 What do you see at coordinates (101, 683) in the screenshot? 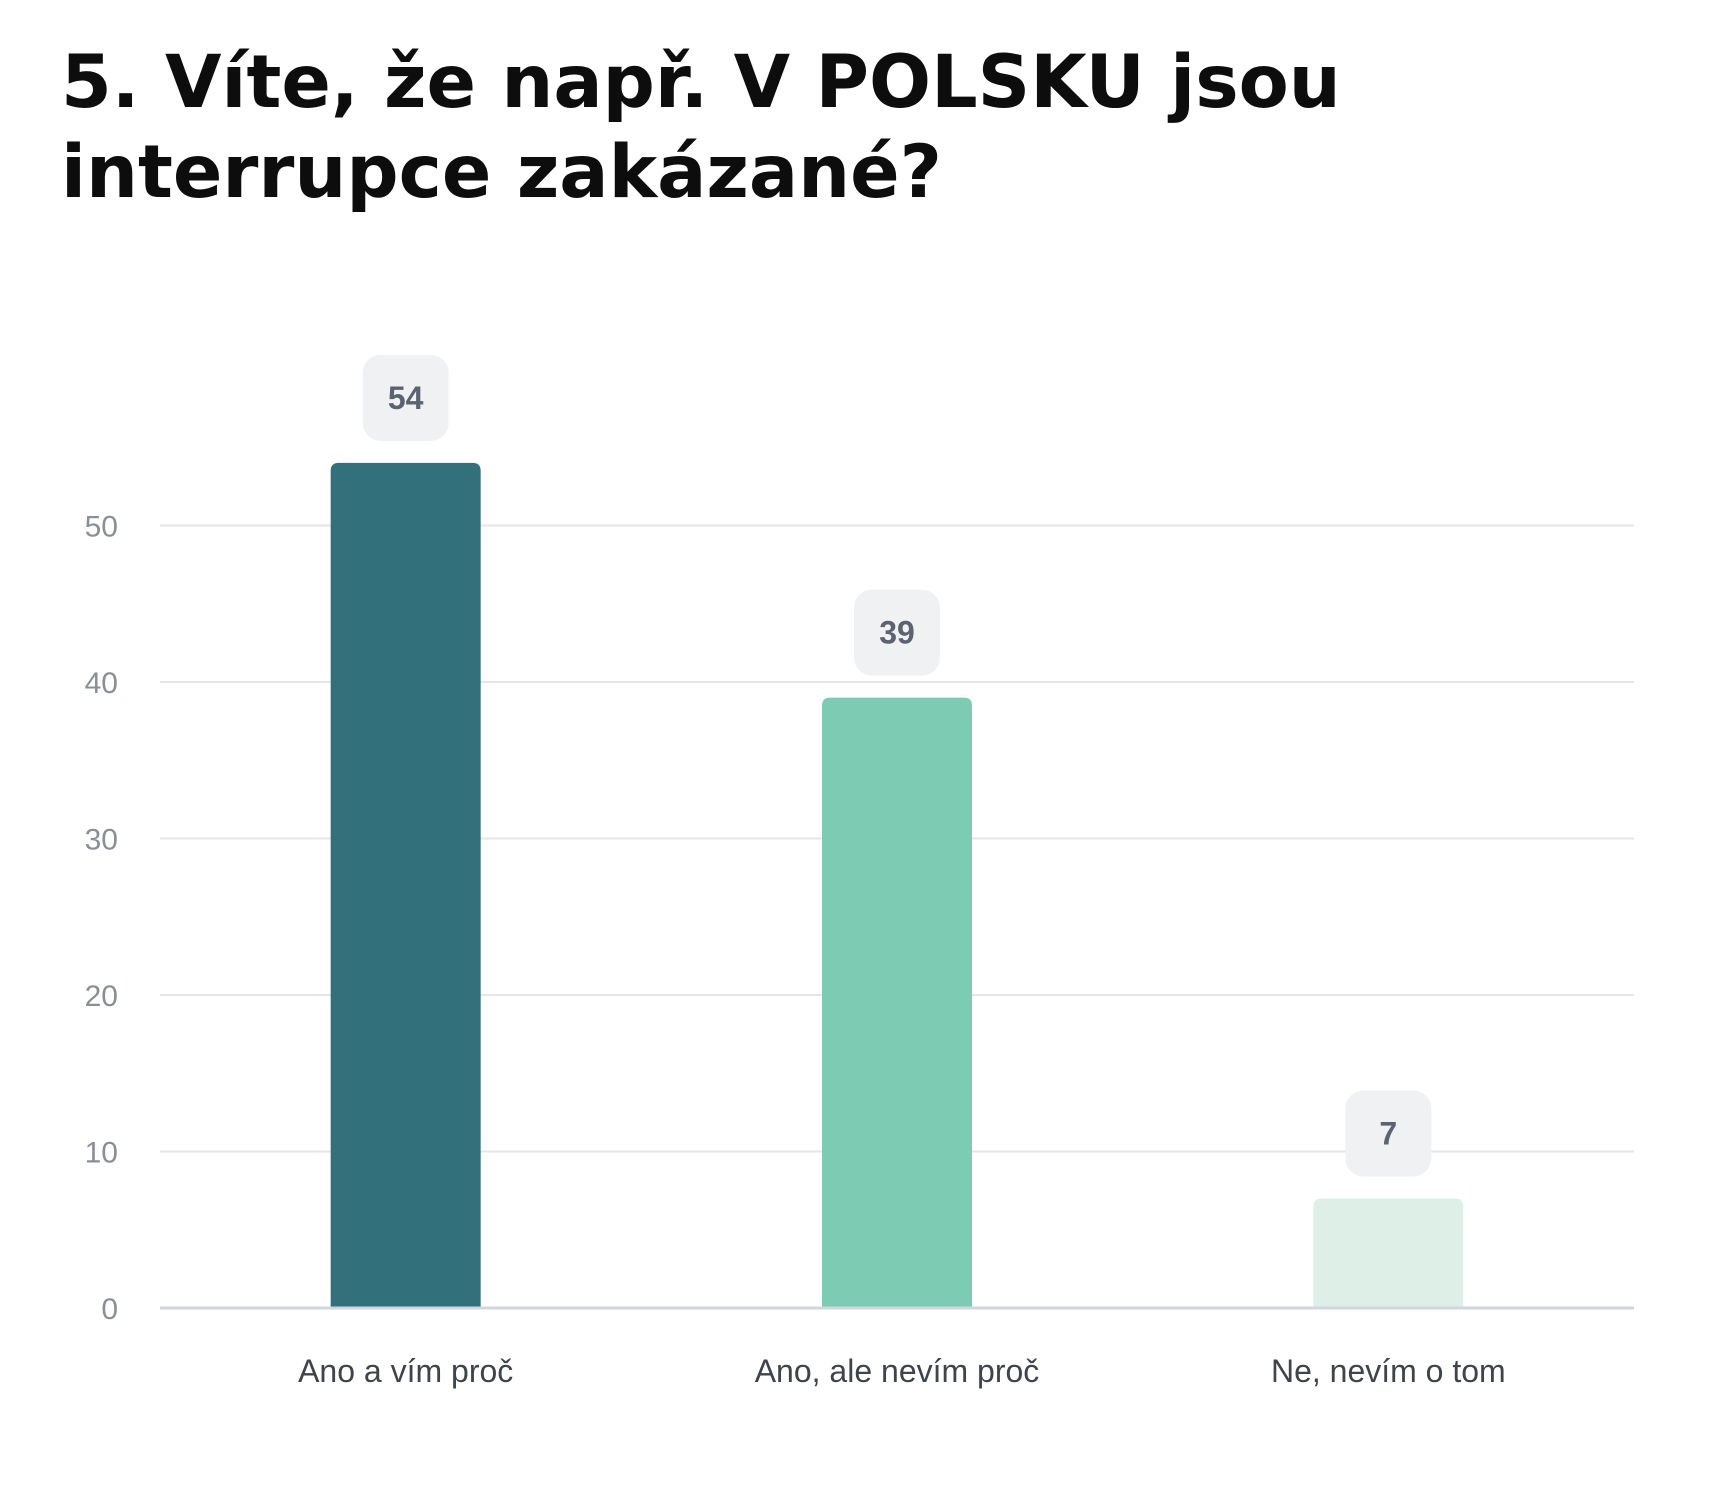
I see `y-tick-label: 40` at bounding box center [101, 683].